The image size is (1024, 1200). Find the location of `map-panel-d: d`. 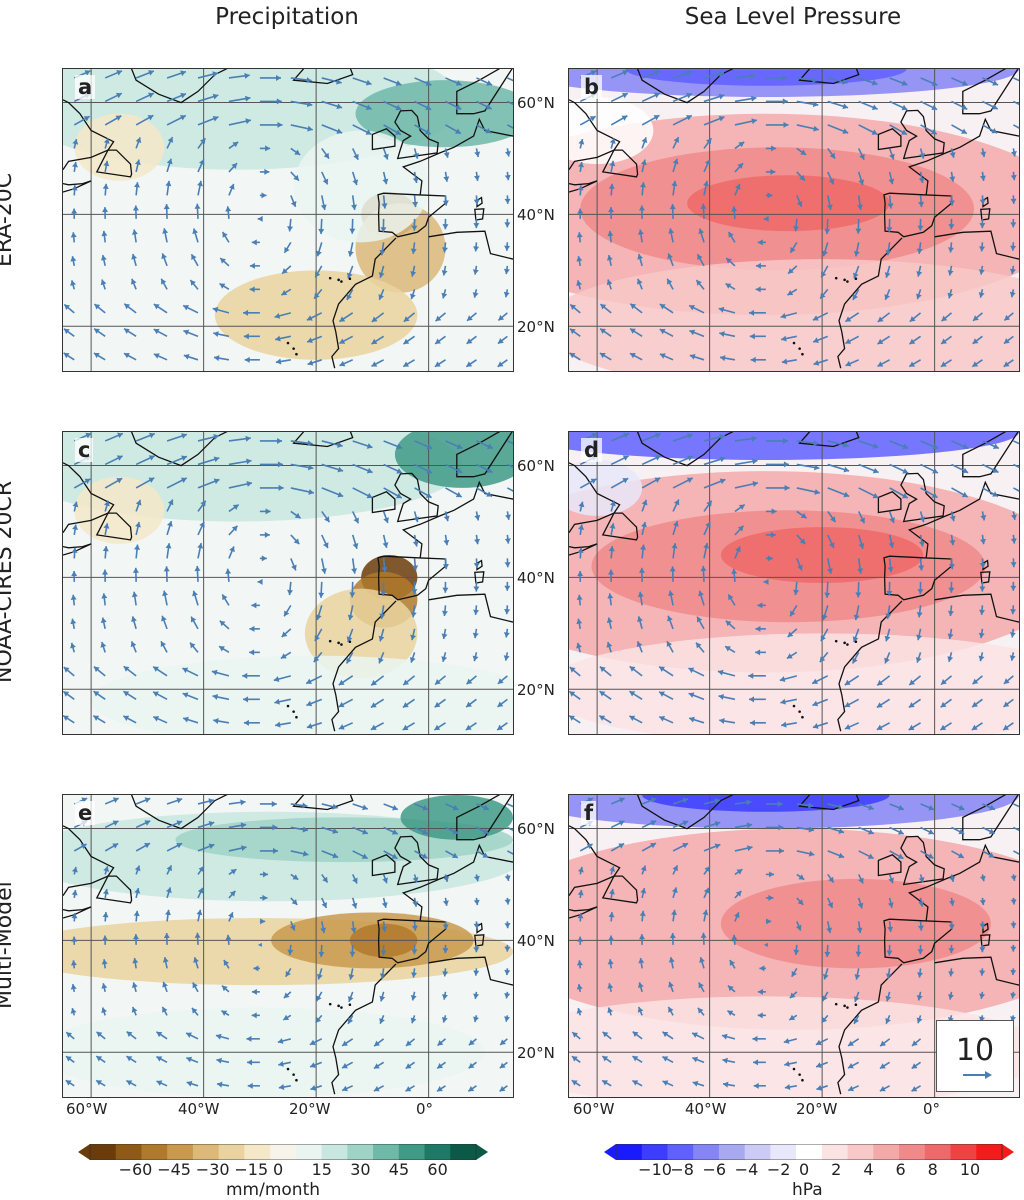

map-panel-d: d is located at coordinates (794, 583).